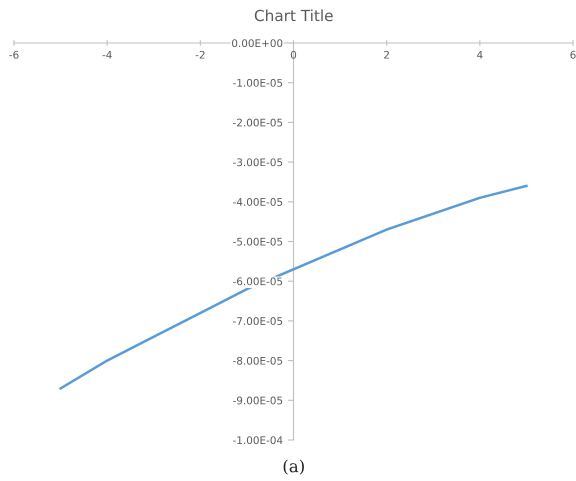 This screenshot has width=576, height=481. Describe the element at coordinates (257, 440) in the screenshot. I see `y-tick-label: -1.00E-04` at that location.